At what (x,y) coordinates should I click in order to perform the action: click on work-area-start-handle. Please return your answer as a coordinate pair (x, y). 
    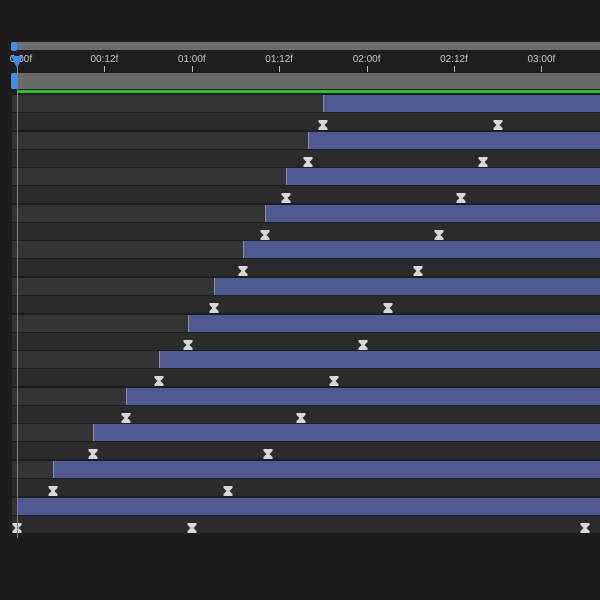
    Looking at the image, I should click on (14, 81).